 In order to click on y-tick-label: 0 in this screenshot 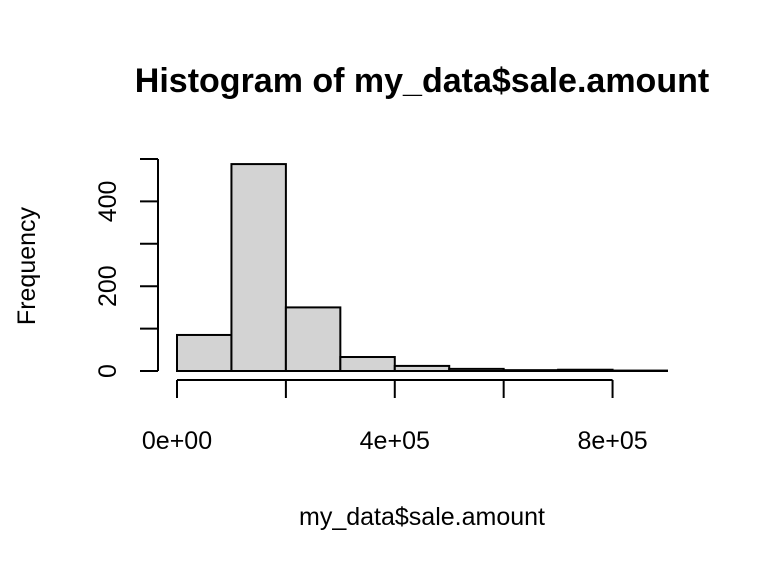, I will do `click(108, 371)`.